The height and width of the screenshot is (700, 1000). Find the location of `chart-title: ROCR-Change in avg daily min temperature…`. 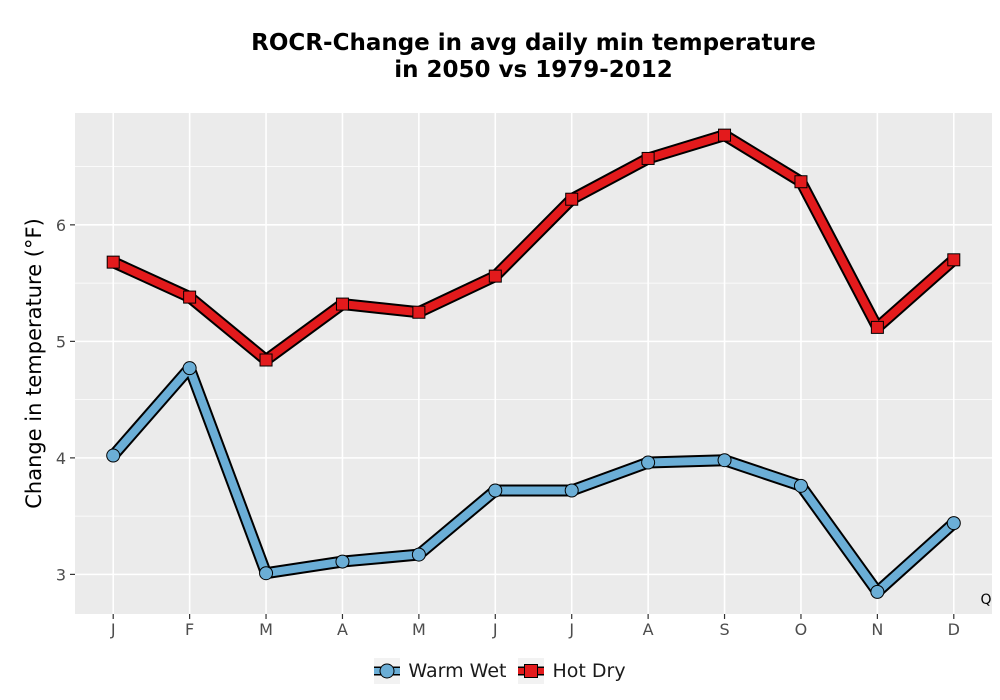

chart-title: ROCR-Change in avg daily min temperature… is located at coordinates (533, 57).